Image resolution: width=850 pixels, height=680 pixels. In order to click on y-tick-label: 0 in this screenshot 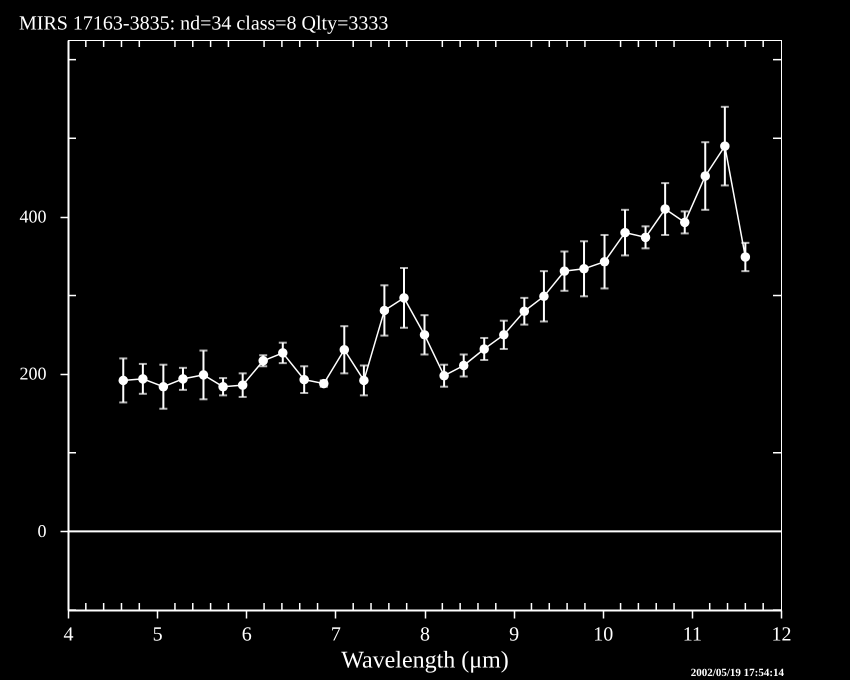, I will do `click(42, 530)`.